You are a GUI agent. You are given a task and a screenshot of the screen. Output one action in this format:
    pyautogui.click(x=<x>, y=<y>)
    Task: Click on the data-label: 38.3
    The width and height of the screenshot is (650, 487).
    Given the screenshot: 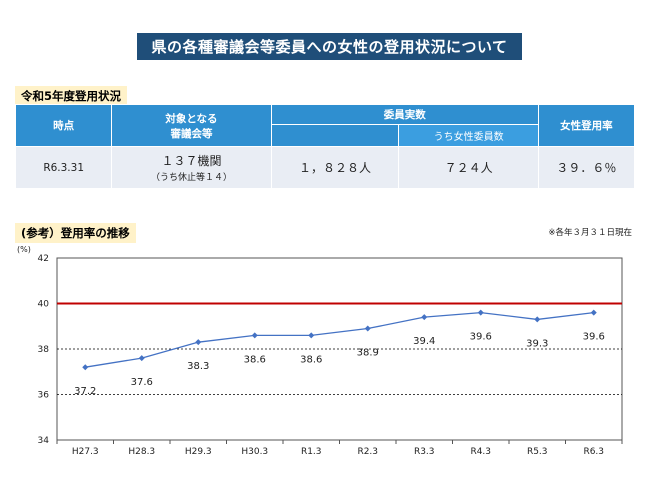 What is the action you would take?
    pyautogui.click(x=198, y=366)
    